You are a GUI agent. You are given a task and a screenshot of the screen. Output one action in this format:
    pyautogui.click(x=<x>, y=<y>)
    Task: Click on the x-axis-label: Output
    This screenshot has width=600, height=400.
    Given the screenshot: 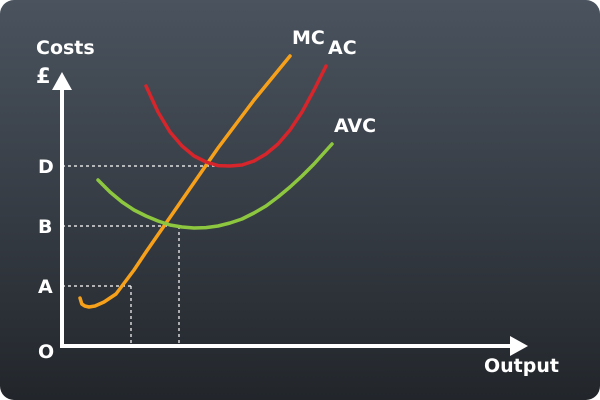 What is the action you would take?
    pyautogui.click(x=521, y=366)
    